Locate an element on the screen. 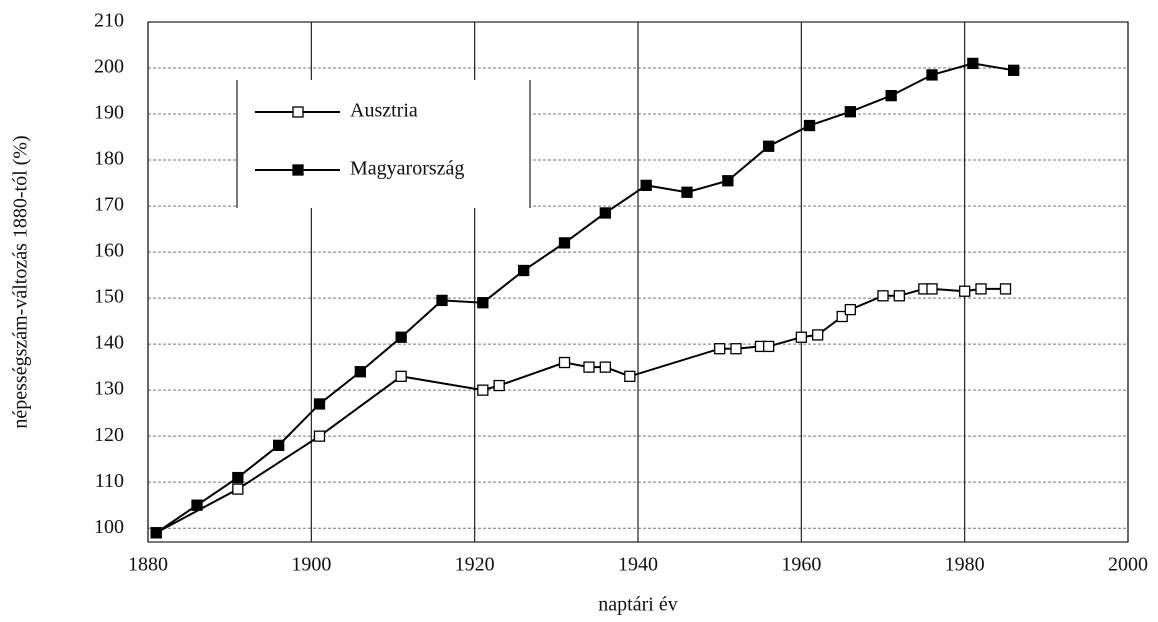  y-tick-label: 150 is located at coordinates (109, 297).